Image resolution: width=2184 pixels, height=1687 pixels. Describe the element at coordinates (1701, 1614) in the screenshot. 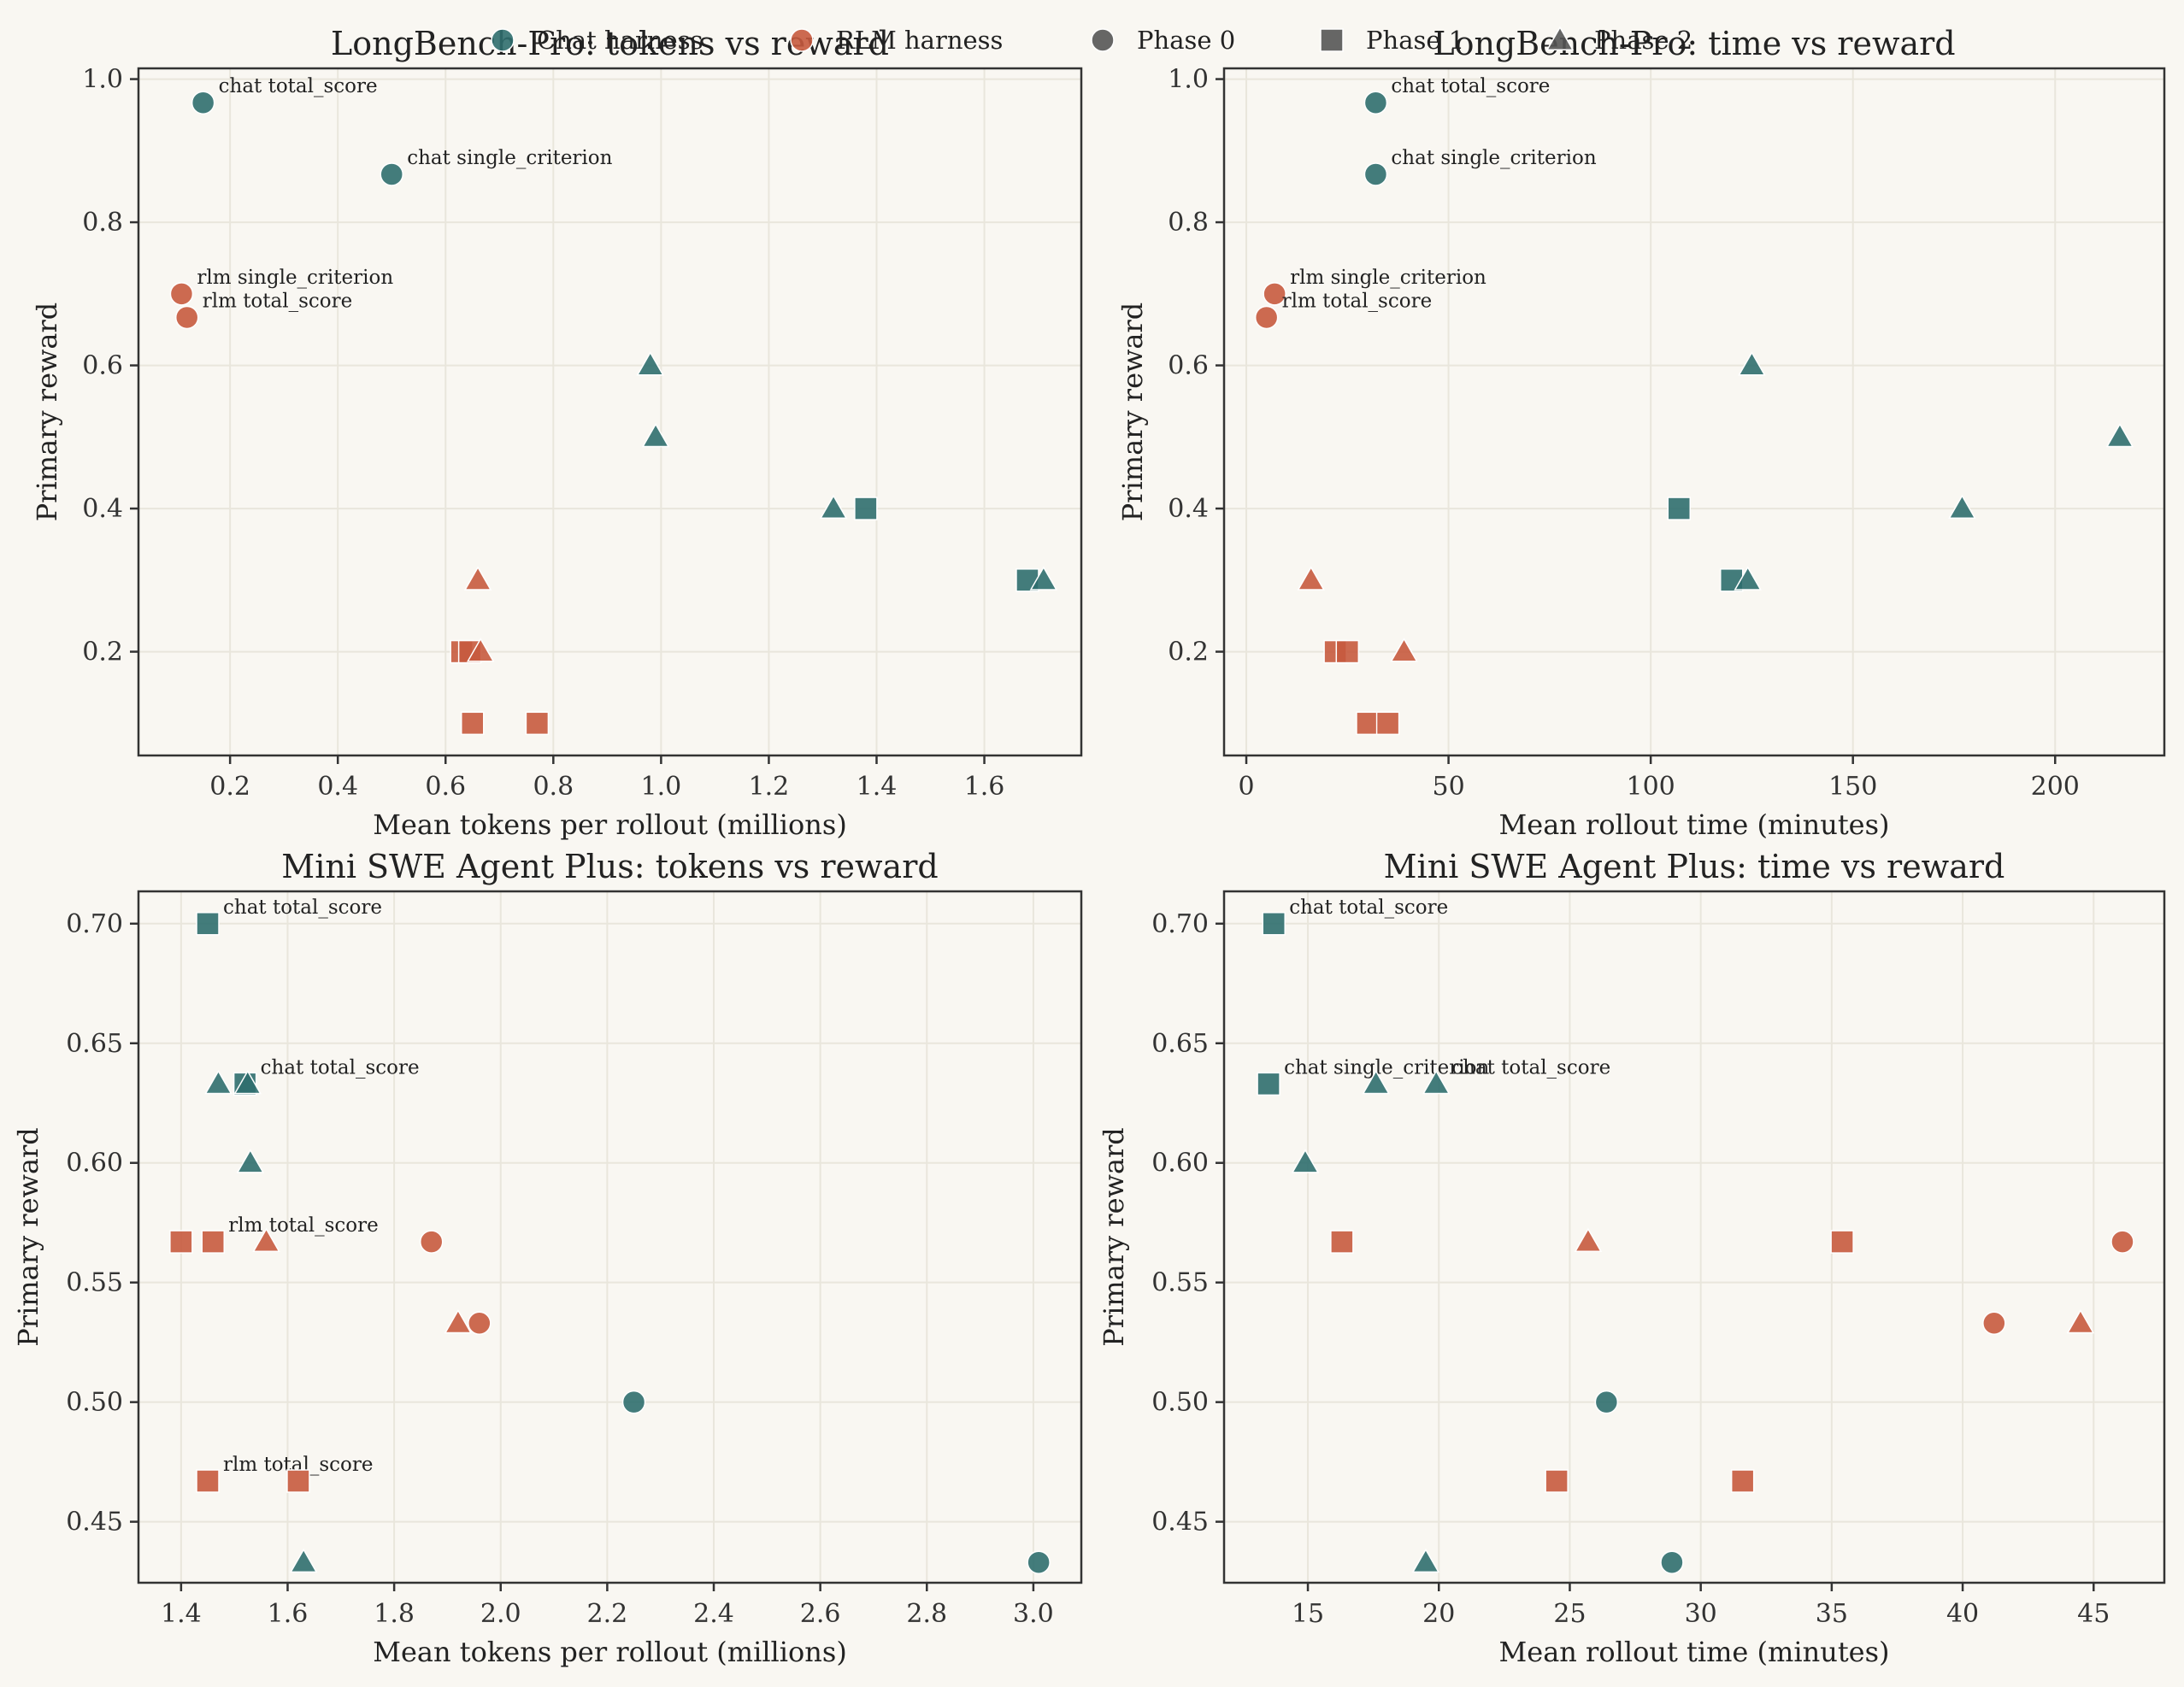

I see `x-tick-label: 30` at that location.